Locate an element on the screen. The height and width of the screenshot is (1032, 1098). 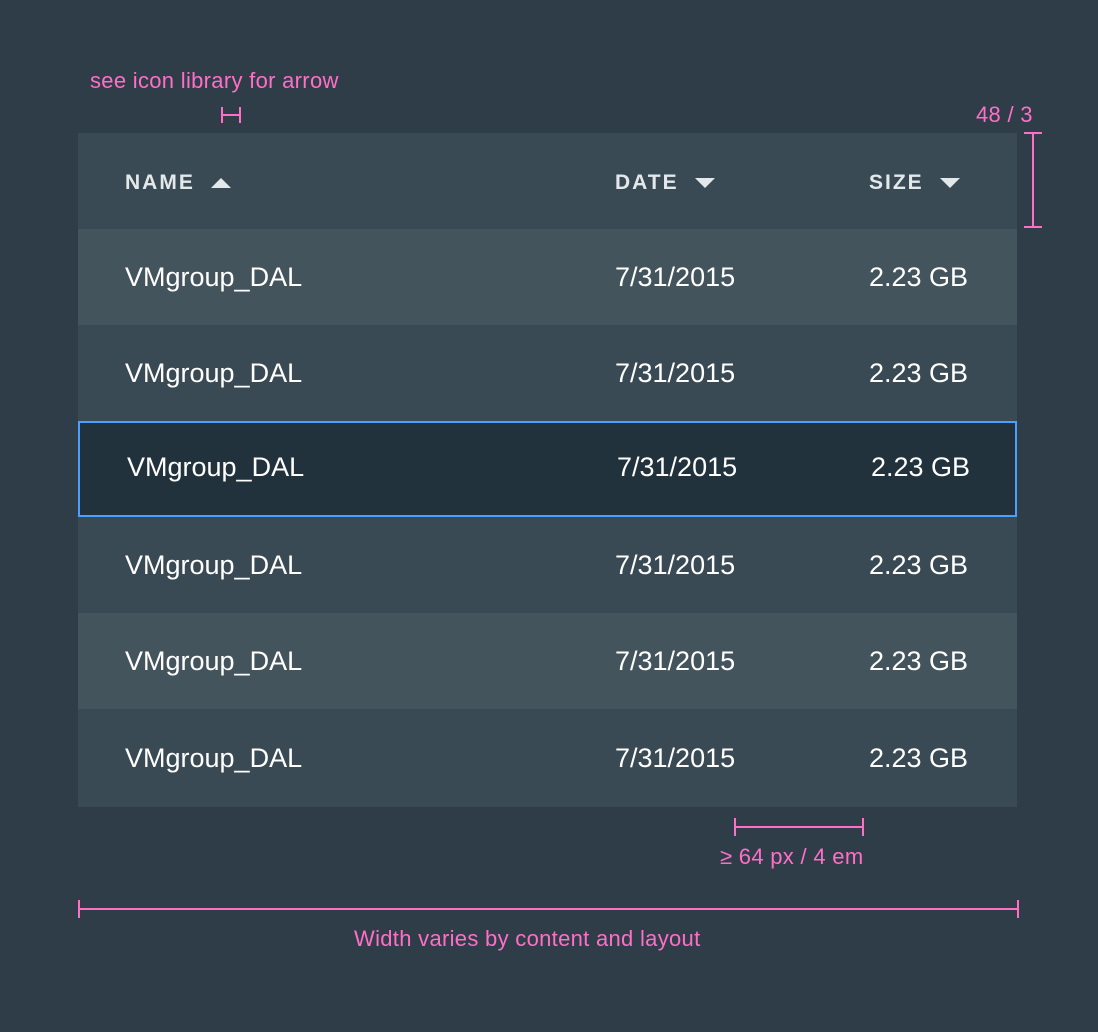
column-header-size: SIZE is located at coordinates (914, 183).